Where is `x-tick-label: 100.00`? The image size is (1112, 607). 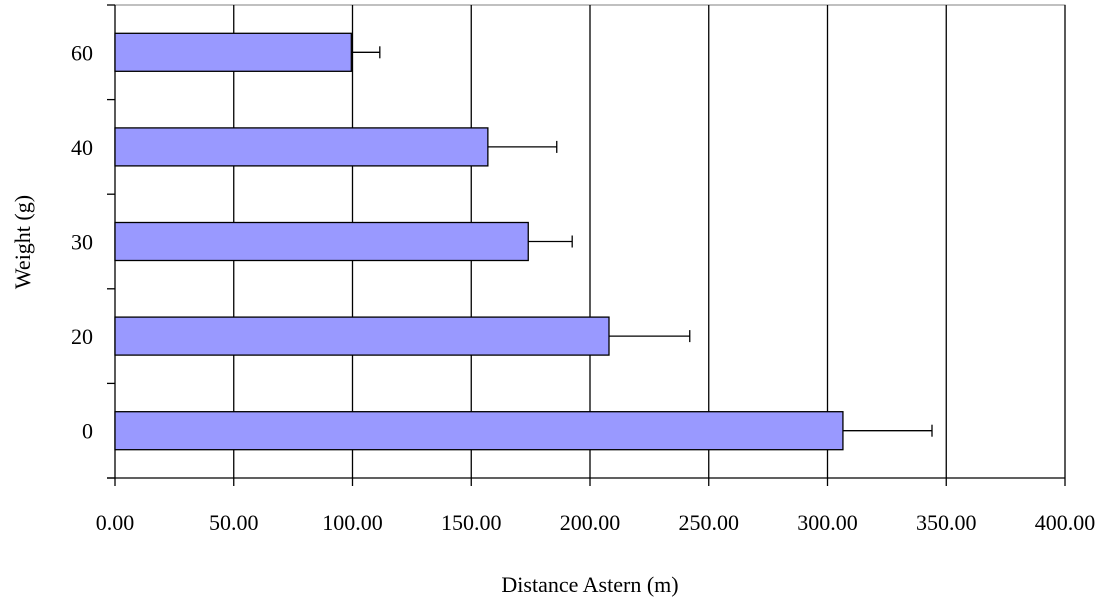
x-tick-label: 100.00 is located at coordinates (352, 522).